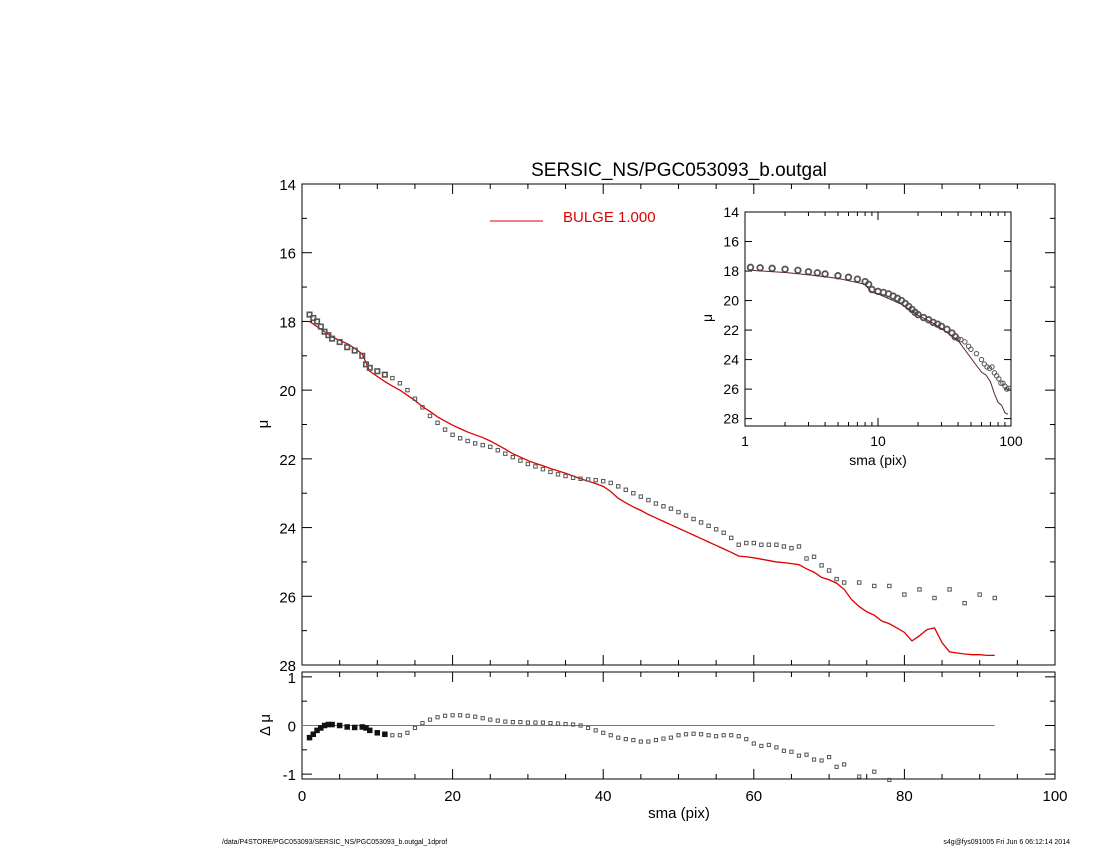 Image resolution: width=1100 pixels, height=850 pixels. I want to click on inset-y-tick-label: 22, so click(731, 330).